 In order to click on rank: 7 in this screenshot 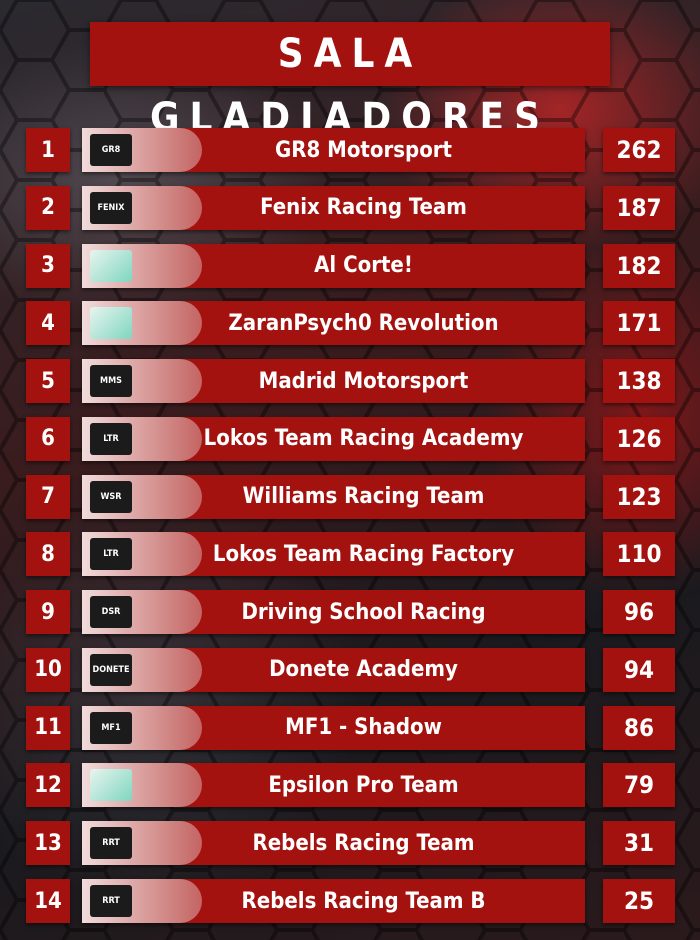, I will do `click(48, 496)`.